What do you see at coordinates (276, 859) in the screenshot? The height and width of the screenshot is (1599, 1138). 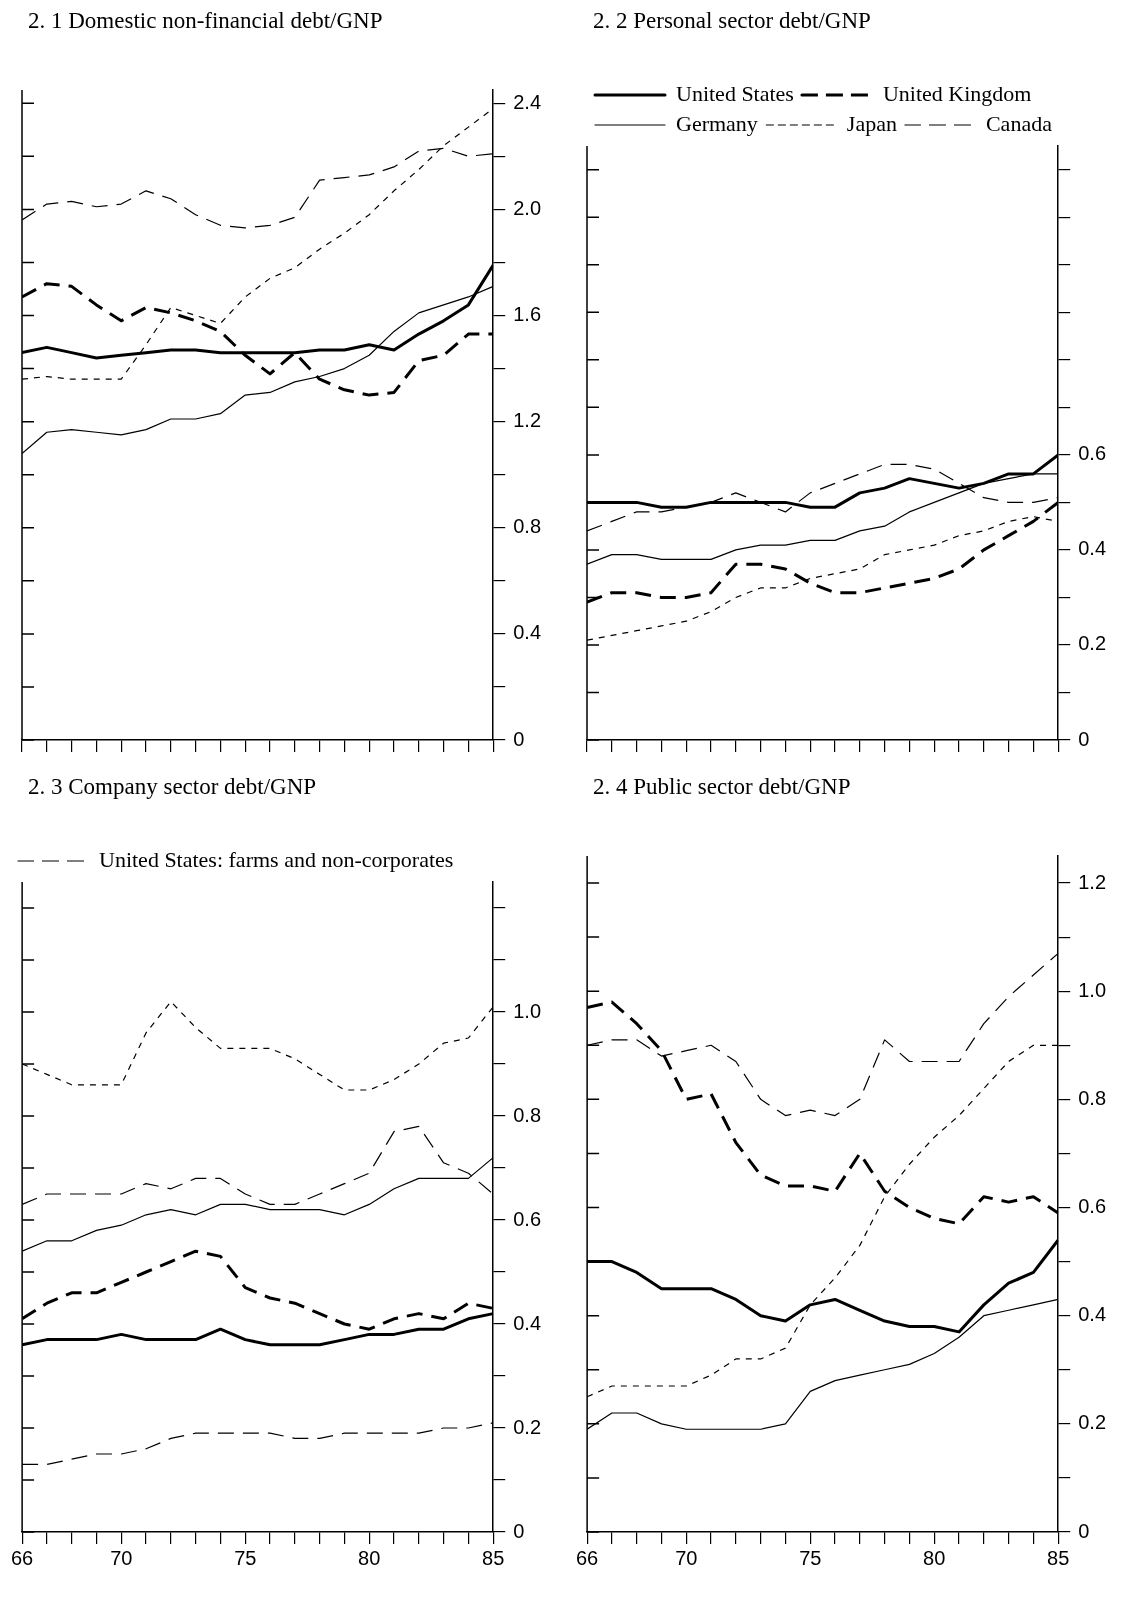 I see `legend-label: United States: farms and non-corporates` at bounding box center [276, 859].